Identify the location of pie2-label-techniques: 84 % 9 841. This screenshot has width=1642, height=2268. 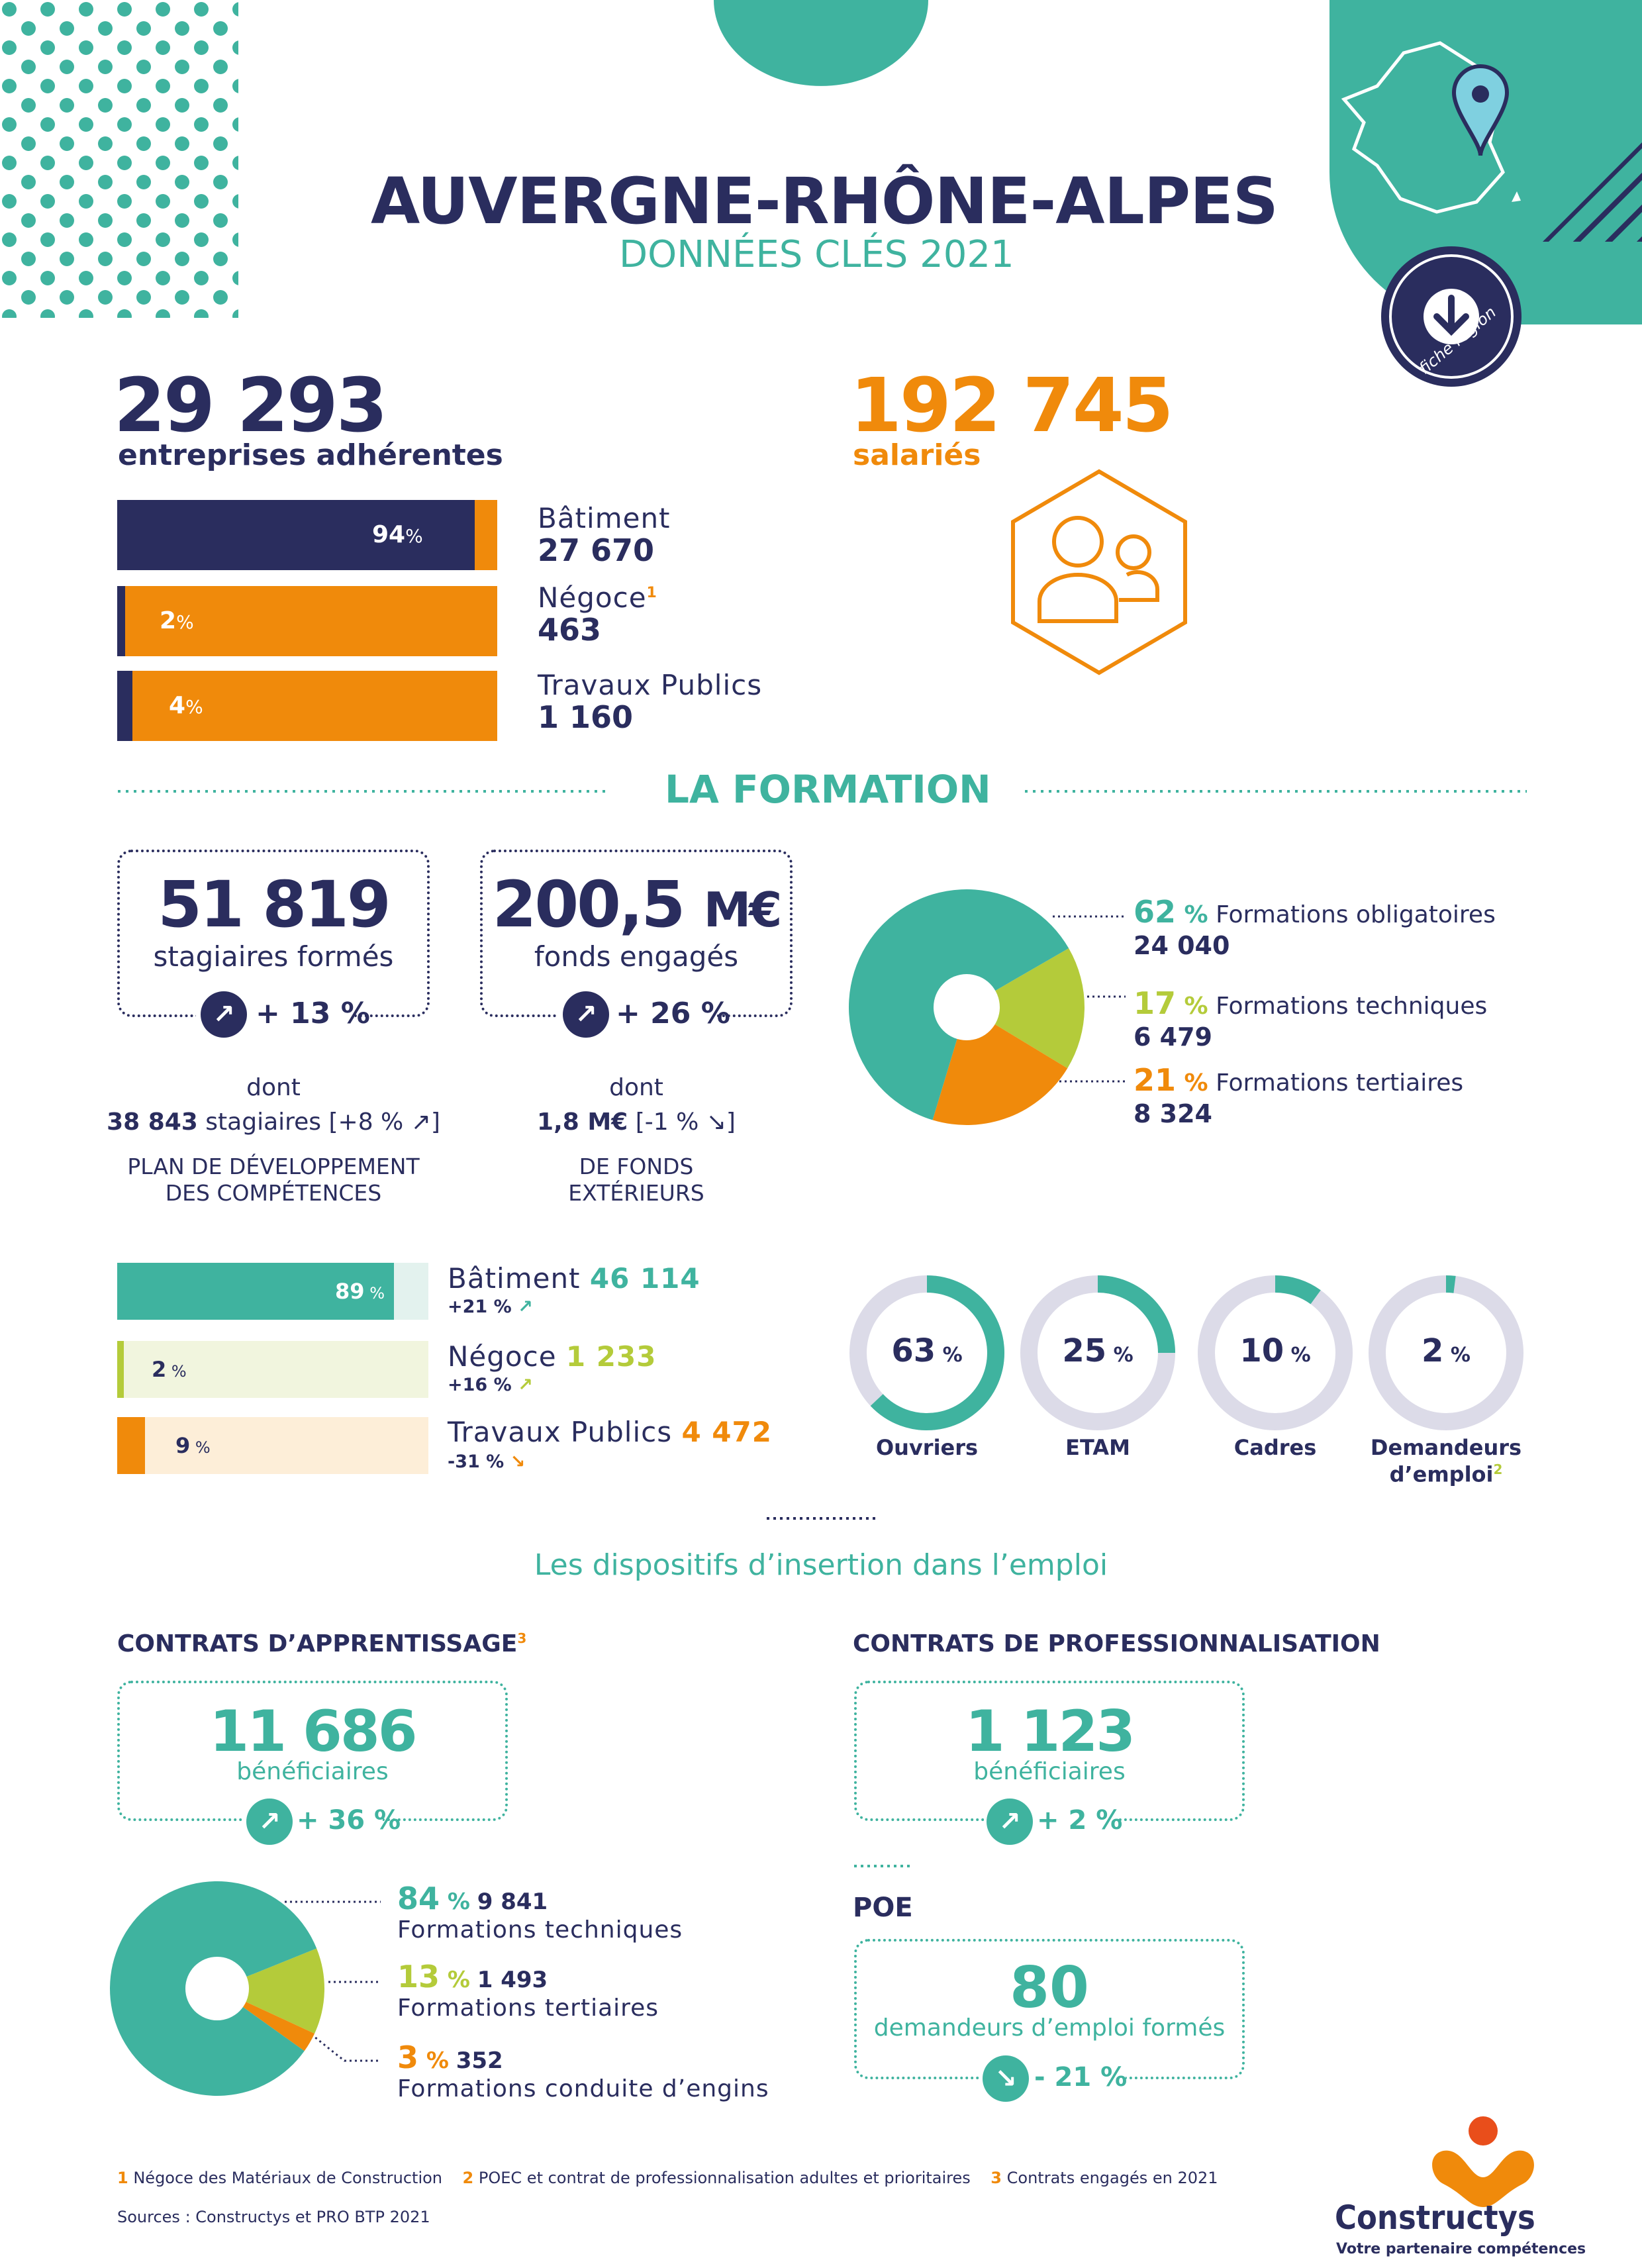
(472, 1899).